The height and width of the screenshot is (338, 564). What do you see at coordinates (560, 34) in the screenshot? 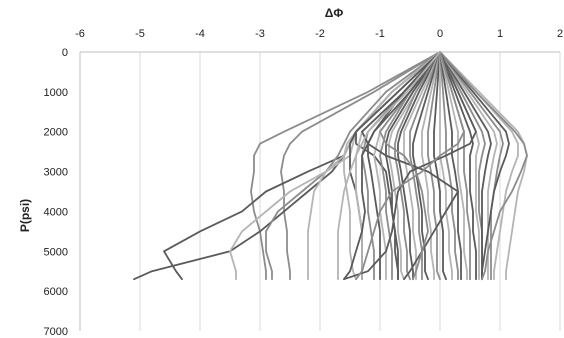
I see `x-tick-label: 2` at bounding box center [560, 34].